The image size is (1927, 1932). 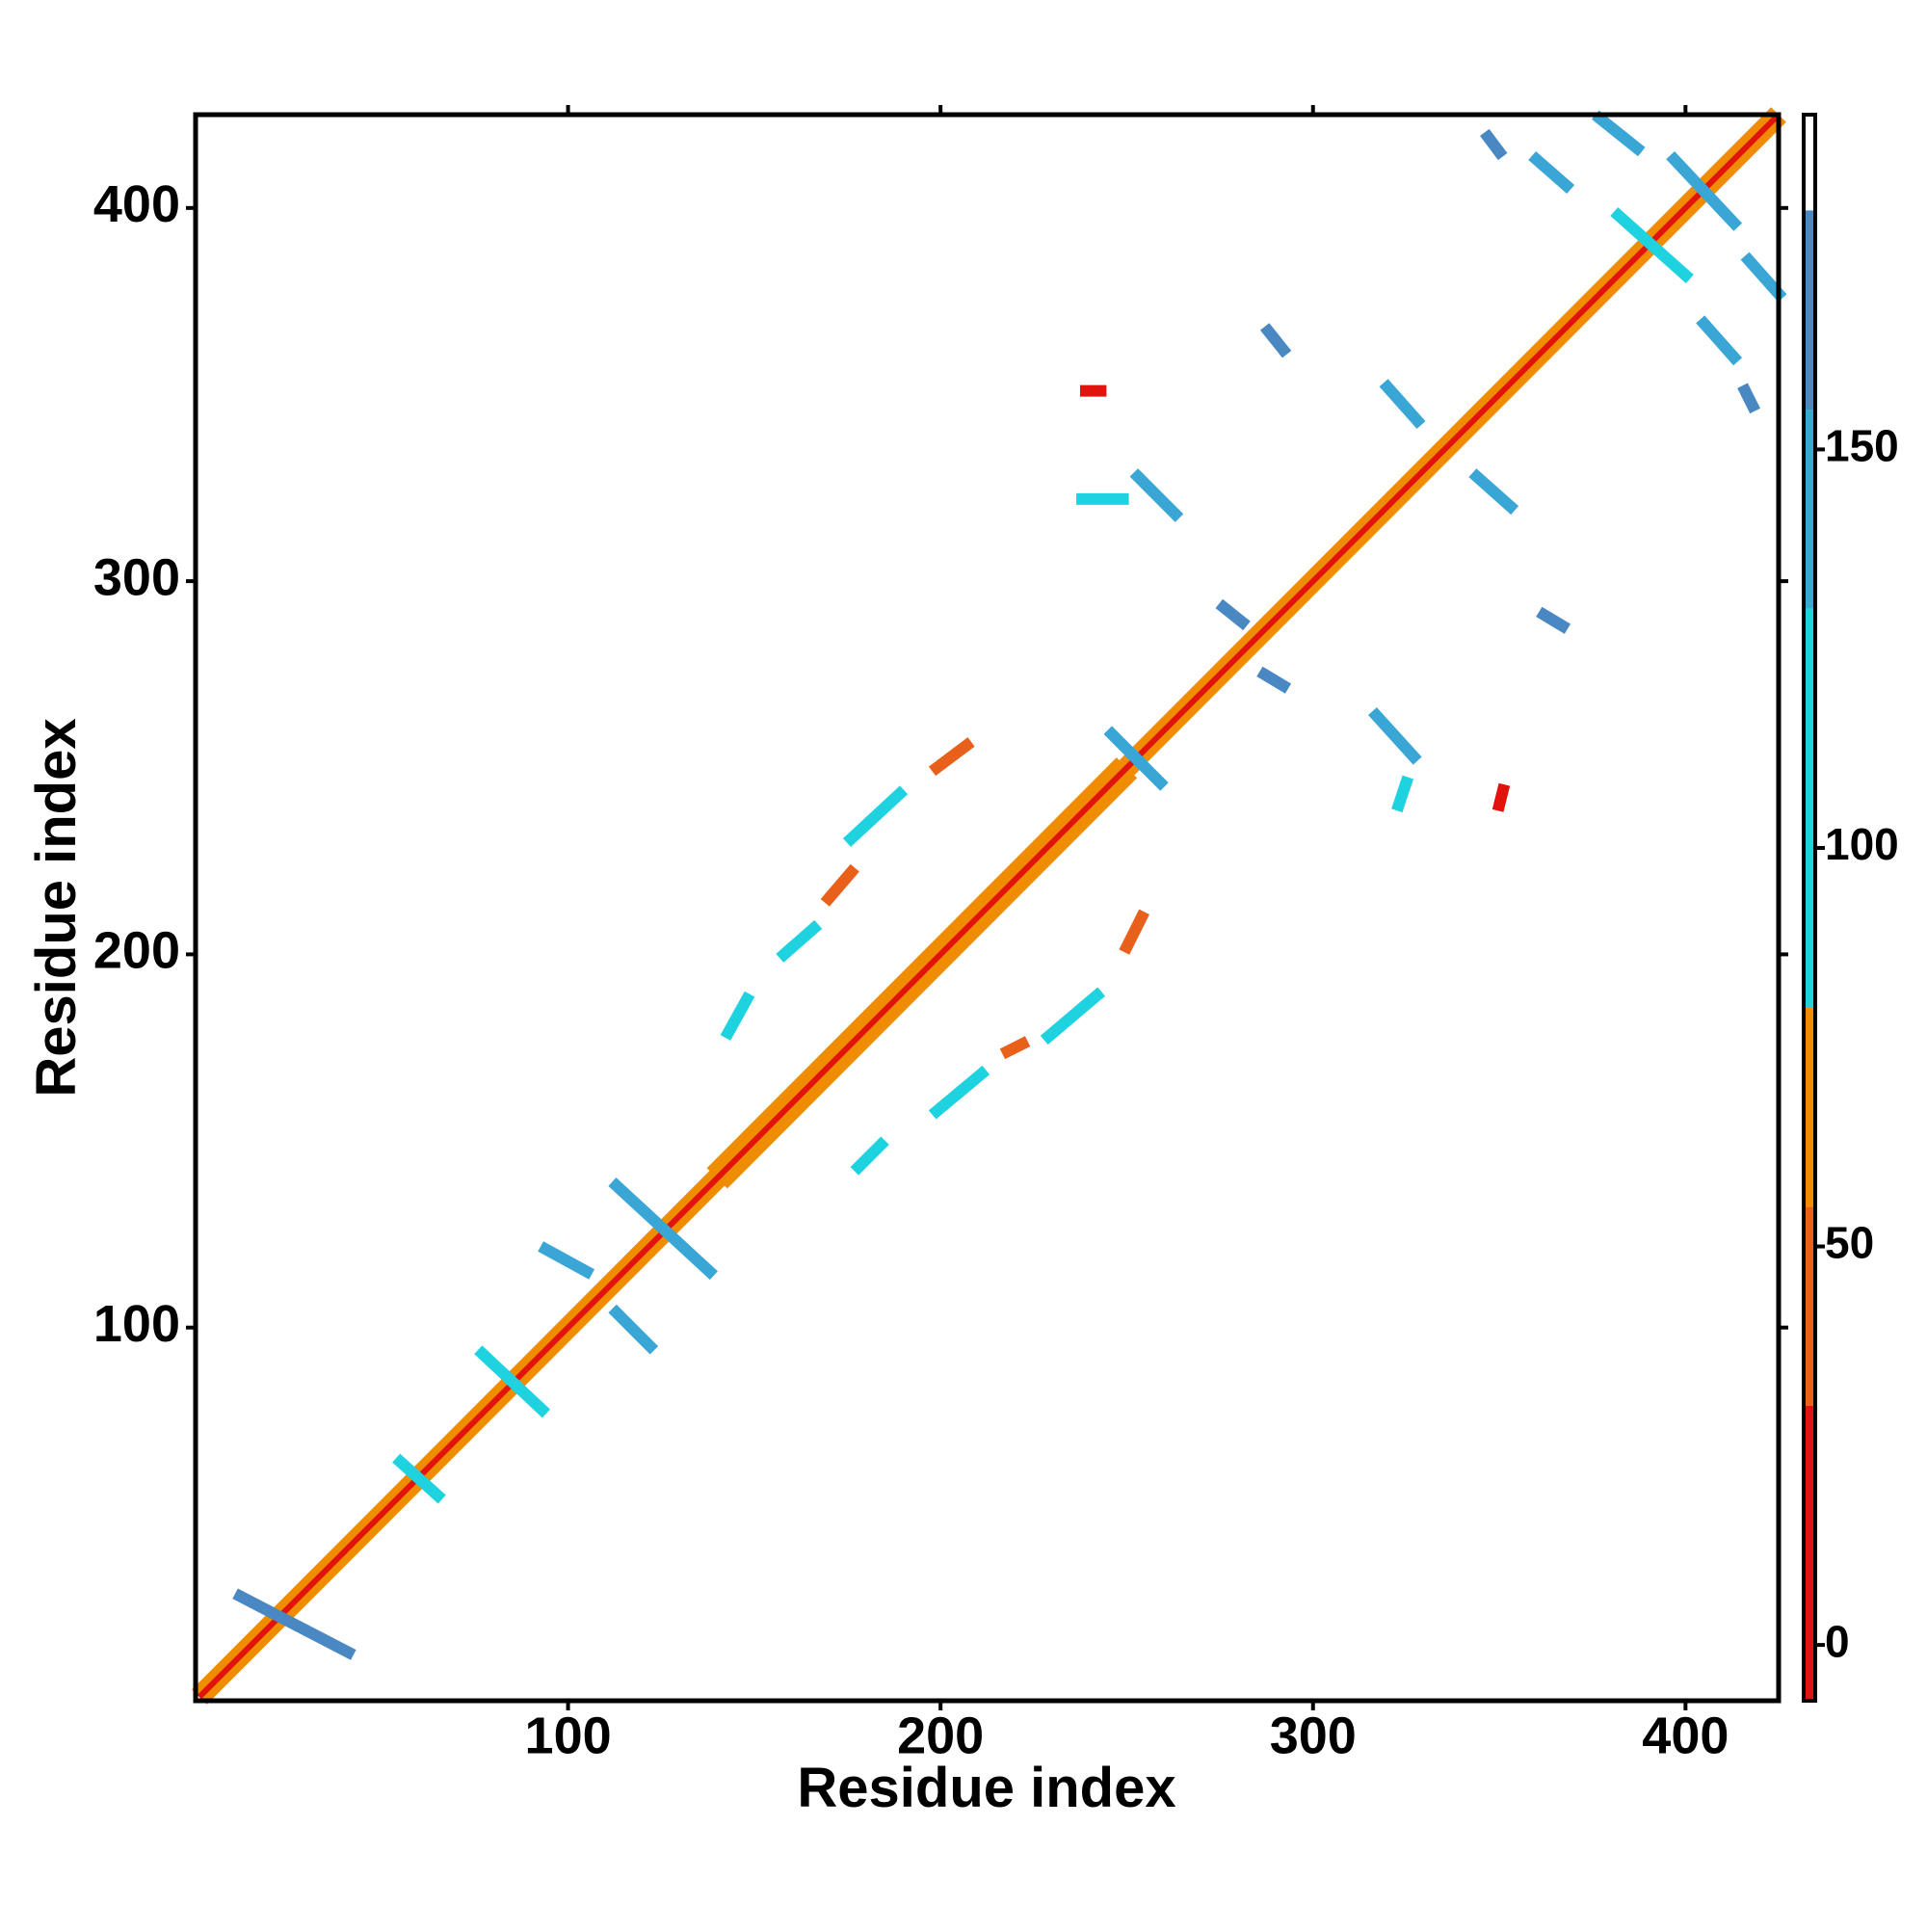 I want to click on x-tick-label: 100, so click(x=568, y=1735).